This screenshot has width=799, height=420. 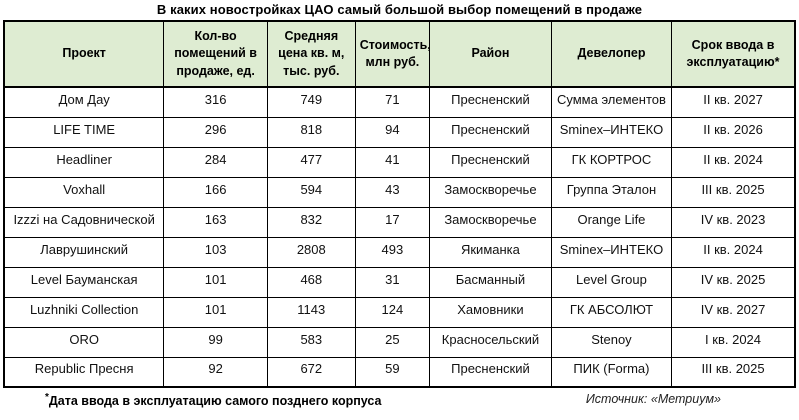 What do you see at coordinates (311, 282) in the screenshot?
I see `cell-price-sqm: 468` at bounding box center [311, 282].